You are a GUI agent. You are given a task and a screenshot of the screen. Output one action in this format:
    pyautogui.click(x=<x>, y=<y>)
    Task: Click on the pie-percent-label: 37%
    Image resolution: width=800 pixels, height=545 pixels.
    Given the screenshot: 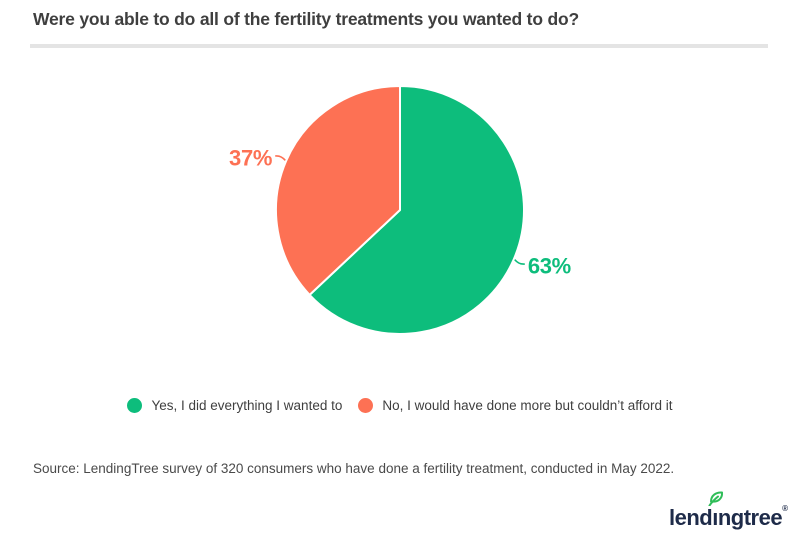 What is the action you would take?
    pyautogui.click(x=250, y=157)
    